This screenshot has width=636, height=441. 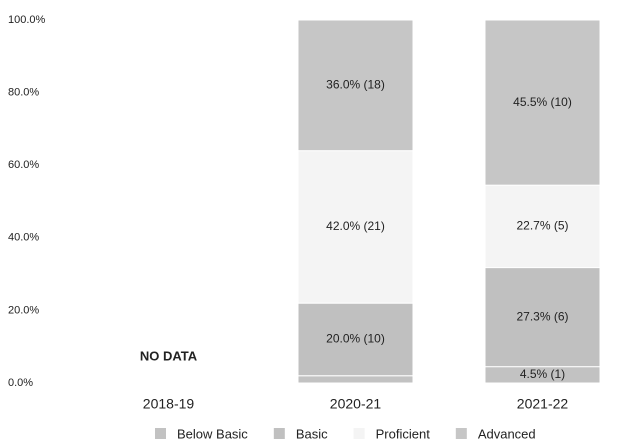 I want to click on value-label: 27.3% (6), so click(x=542, y=316).